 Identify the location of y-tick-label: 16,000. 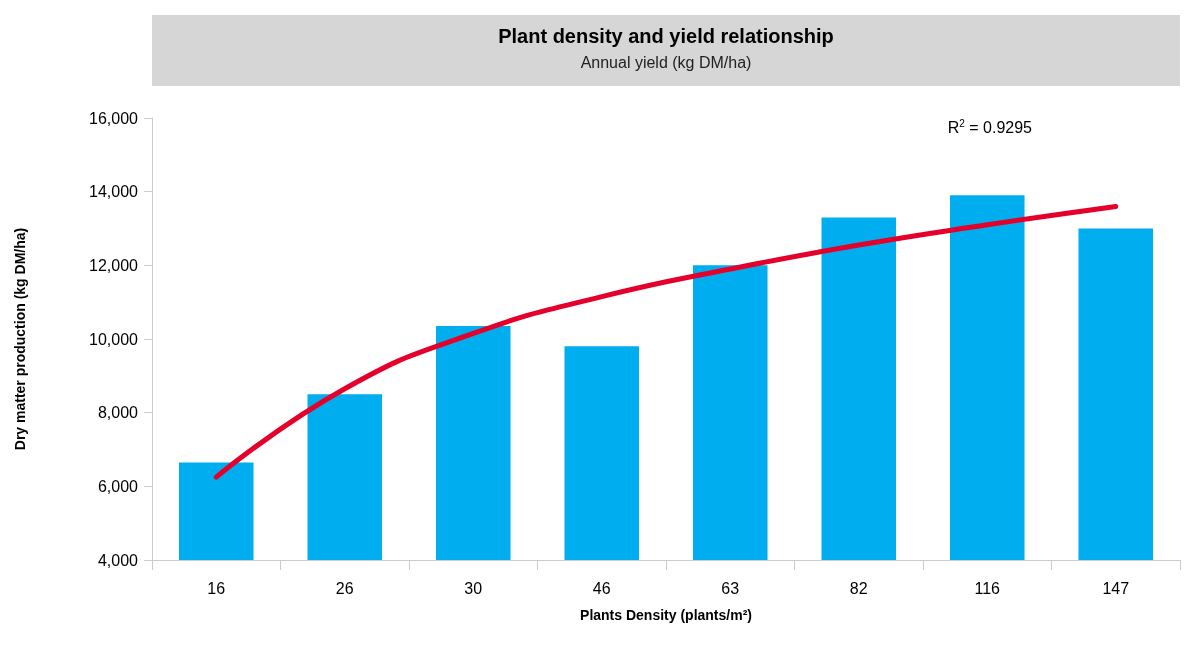
(114, 118).